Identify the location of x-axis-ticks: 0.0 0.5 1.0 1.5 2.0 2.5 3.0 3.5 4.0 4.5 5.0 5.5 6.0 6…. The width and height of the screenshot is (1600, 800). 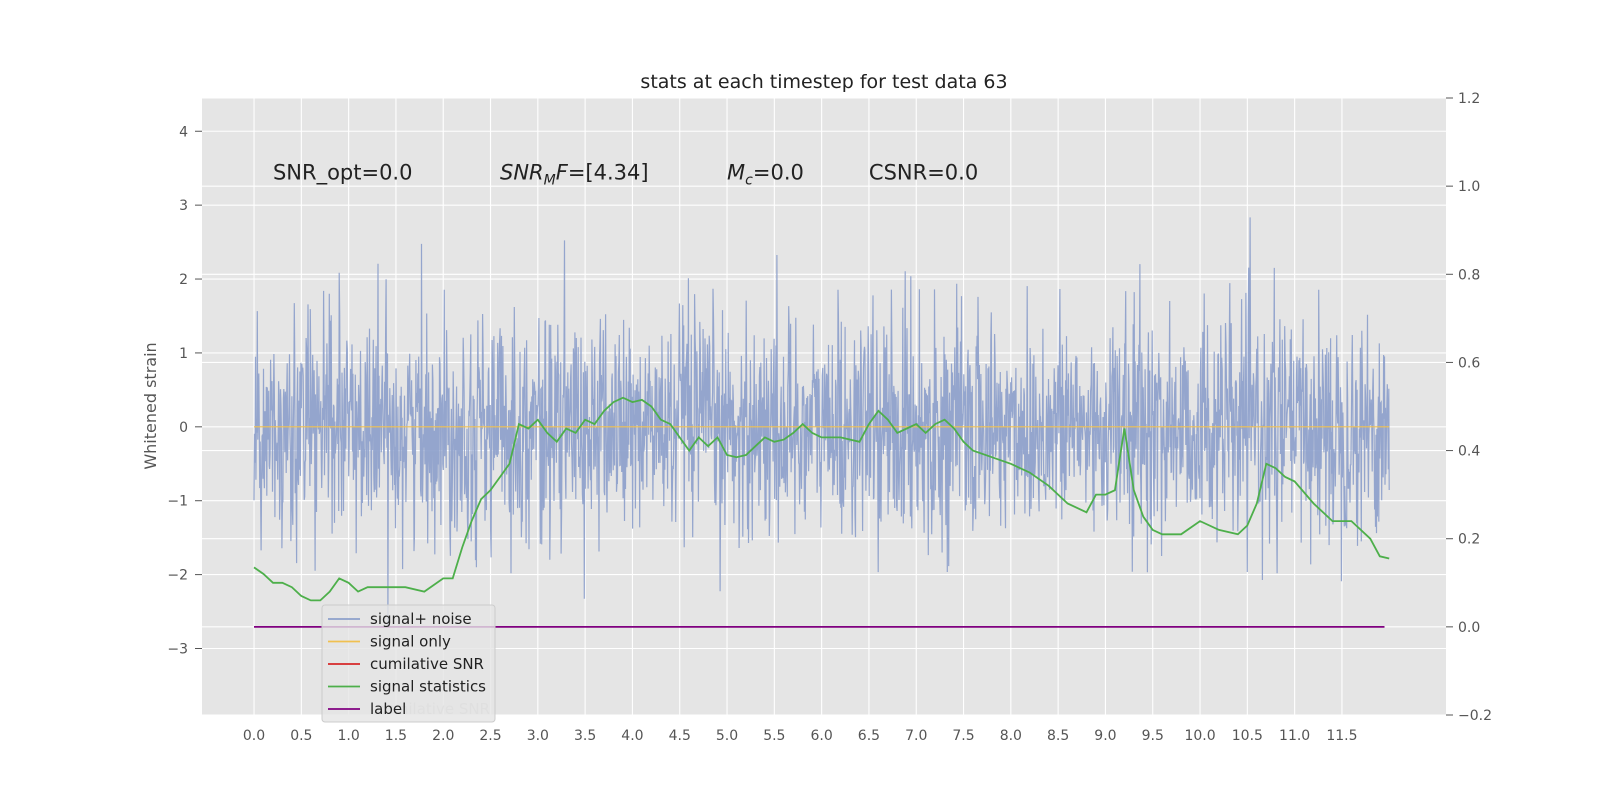
(800, 736).